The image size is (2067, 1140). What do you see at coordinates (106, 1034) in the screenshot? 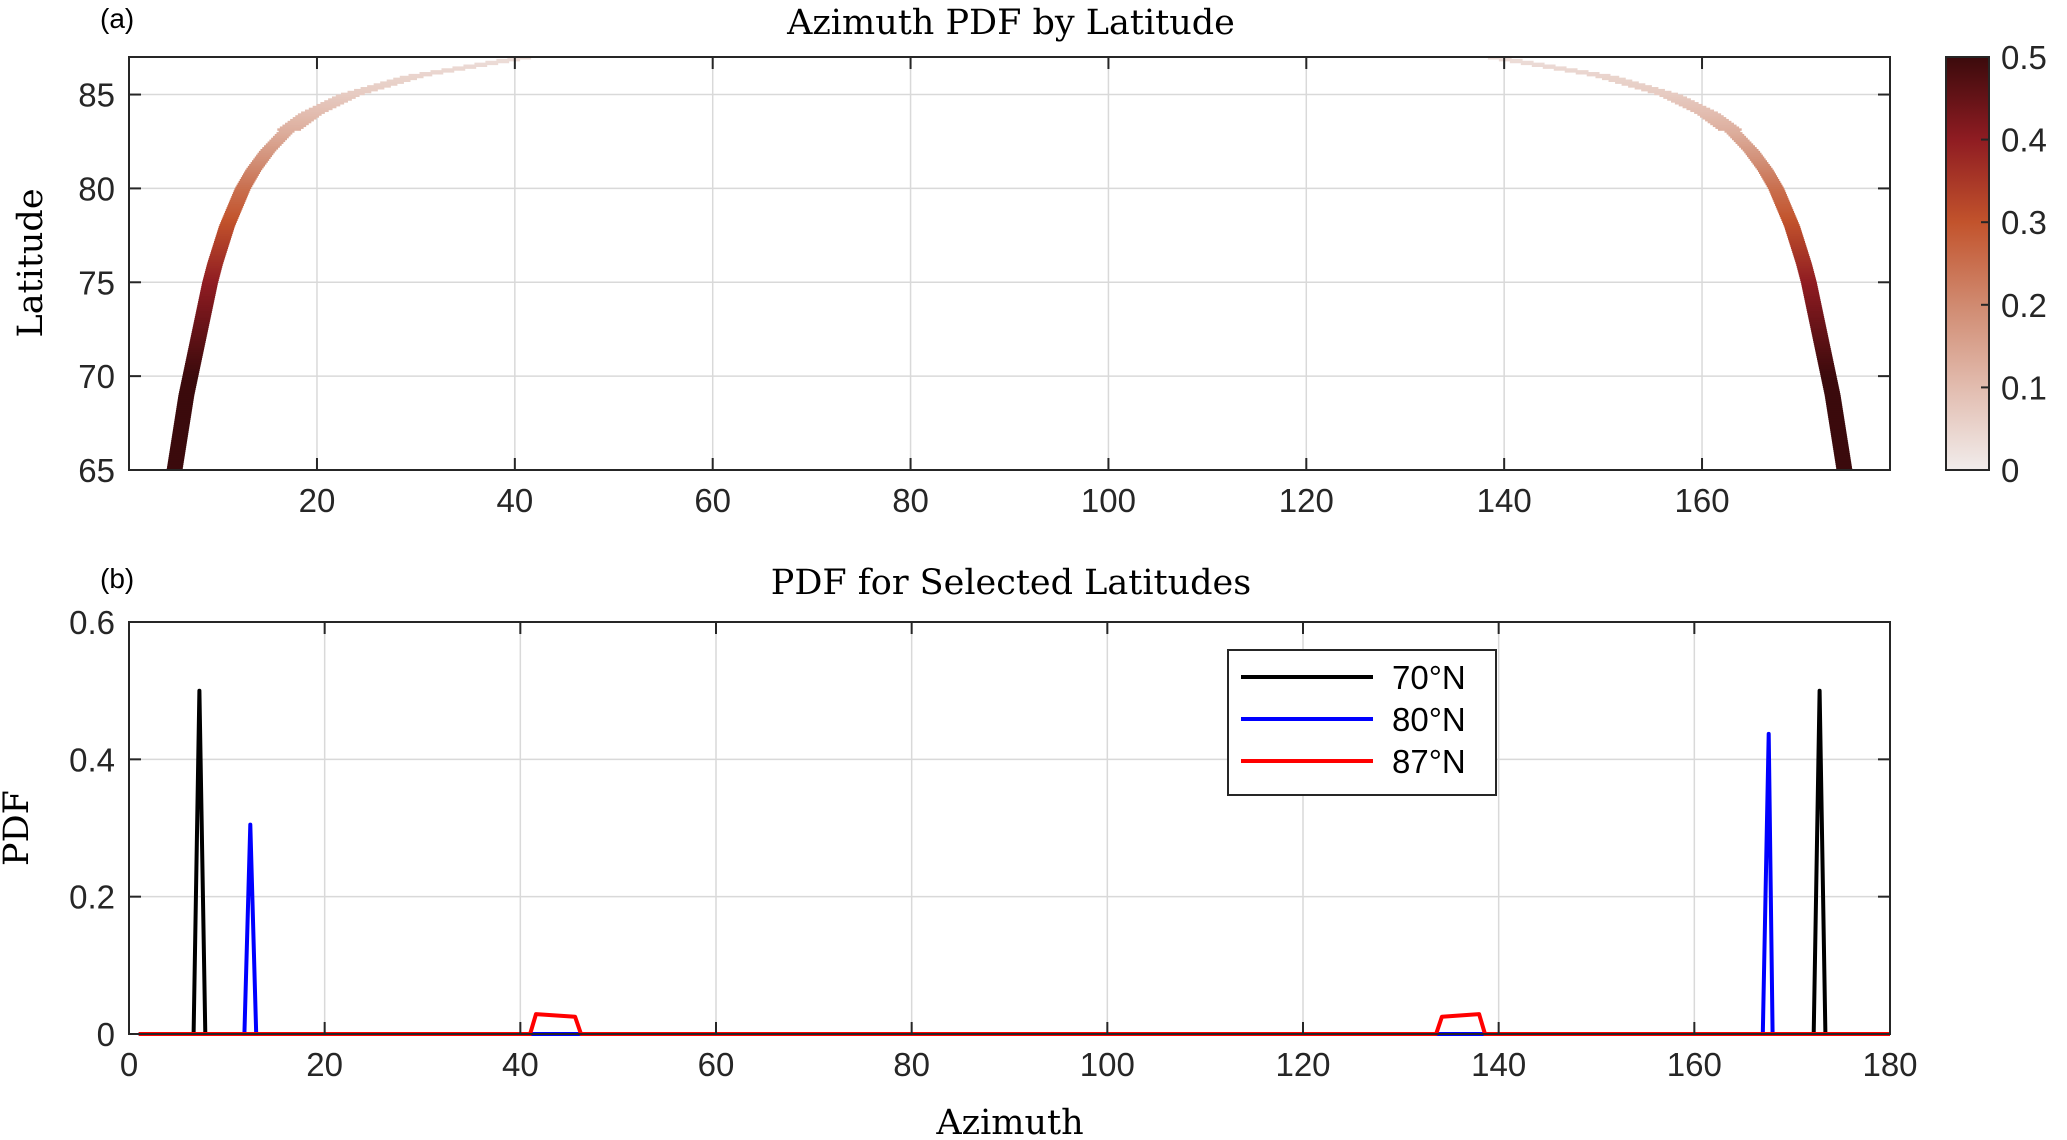
I see `panel-b-y-tick-label: 0` at bounding box center [106, 1034].